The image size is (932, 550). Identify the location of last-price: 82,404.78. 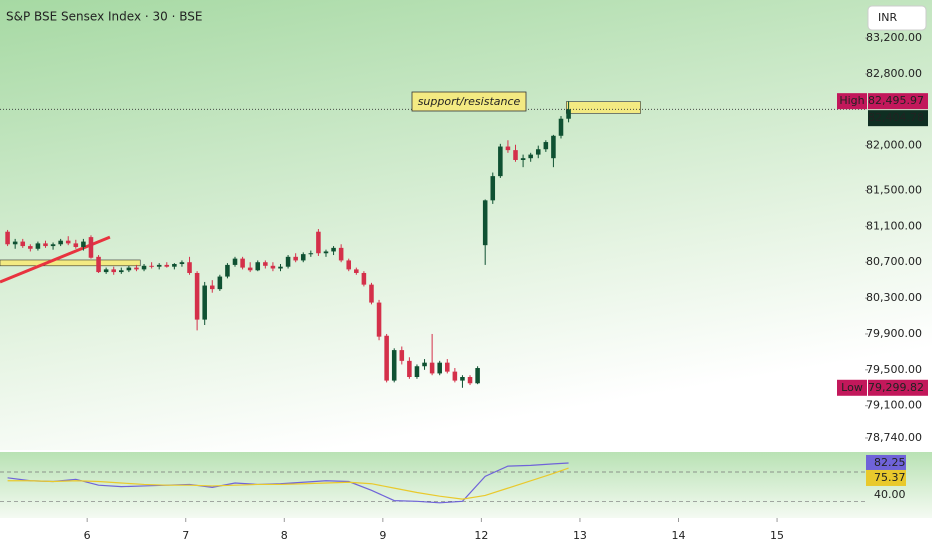
(896, 117).